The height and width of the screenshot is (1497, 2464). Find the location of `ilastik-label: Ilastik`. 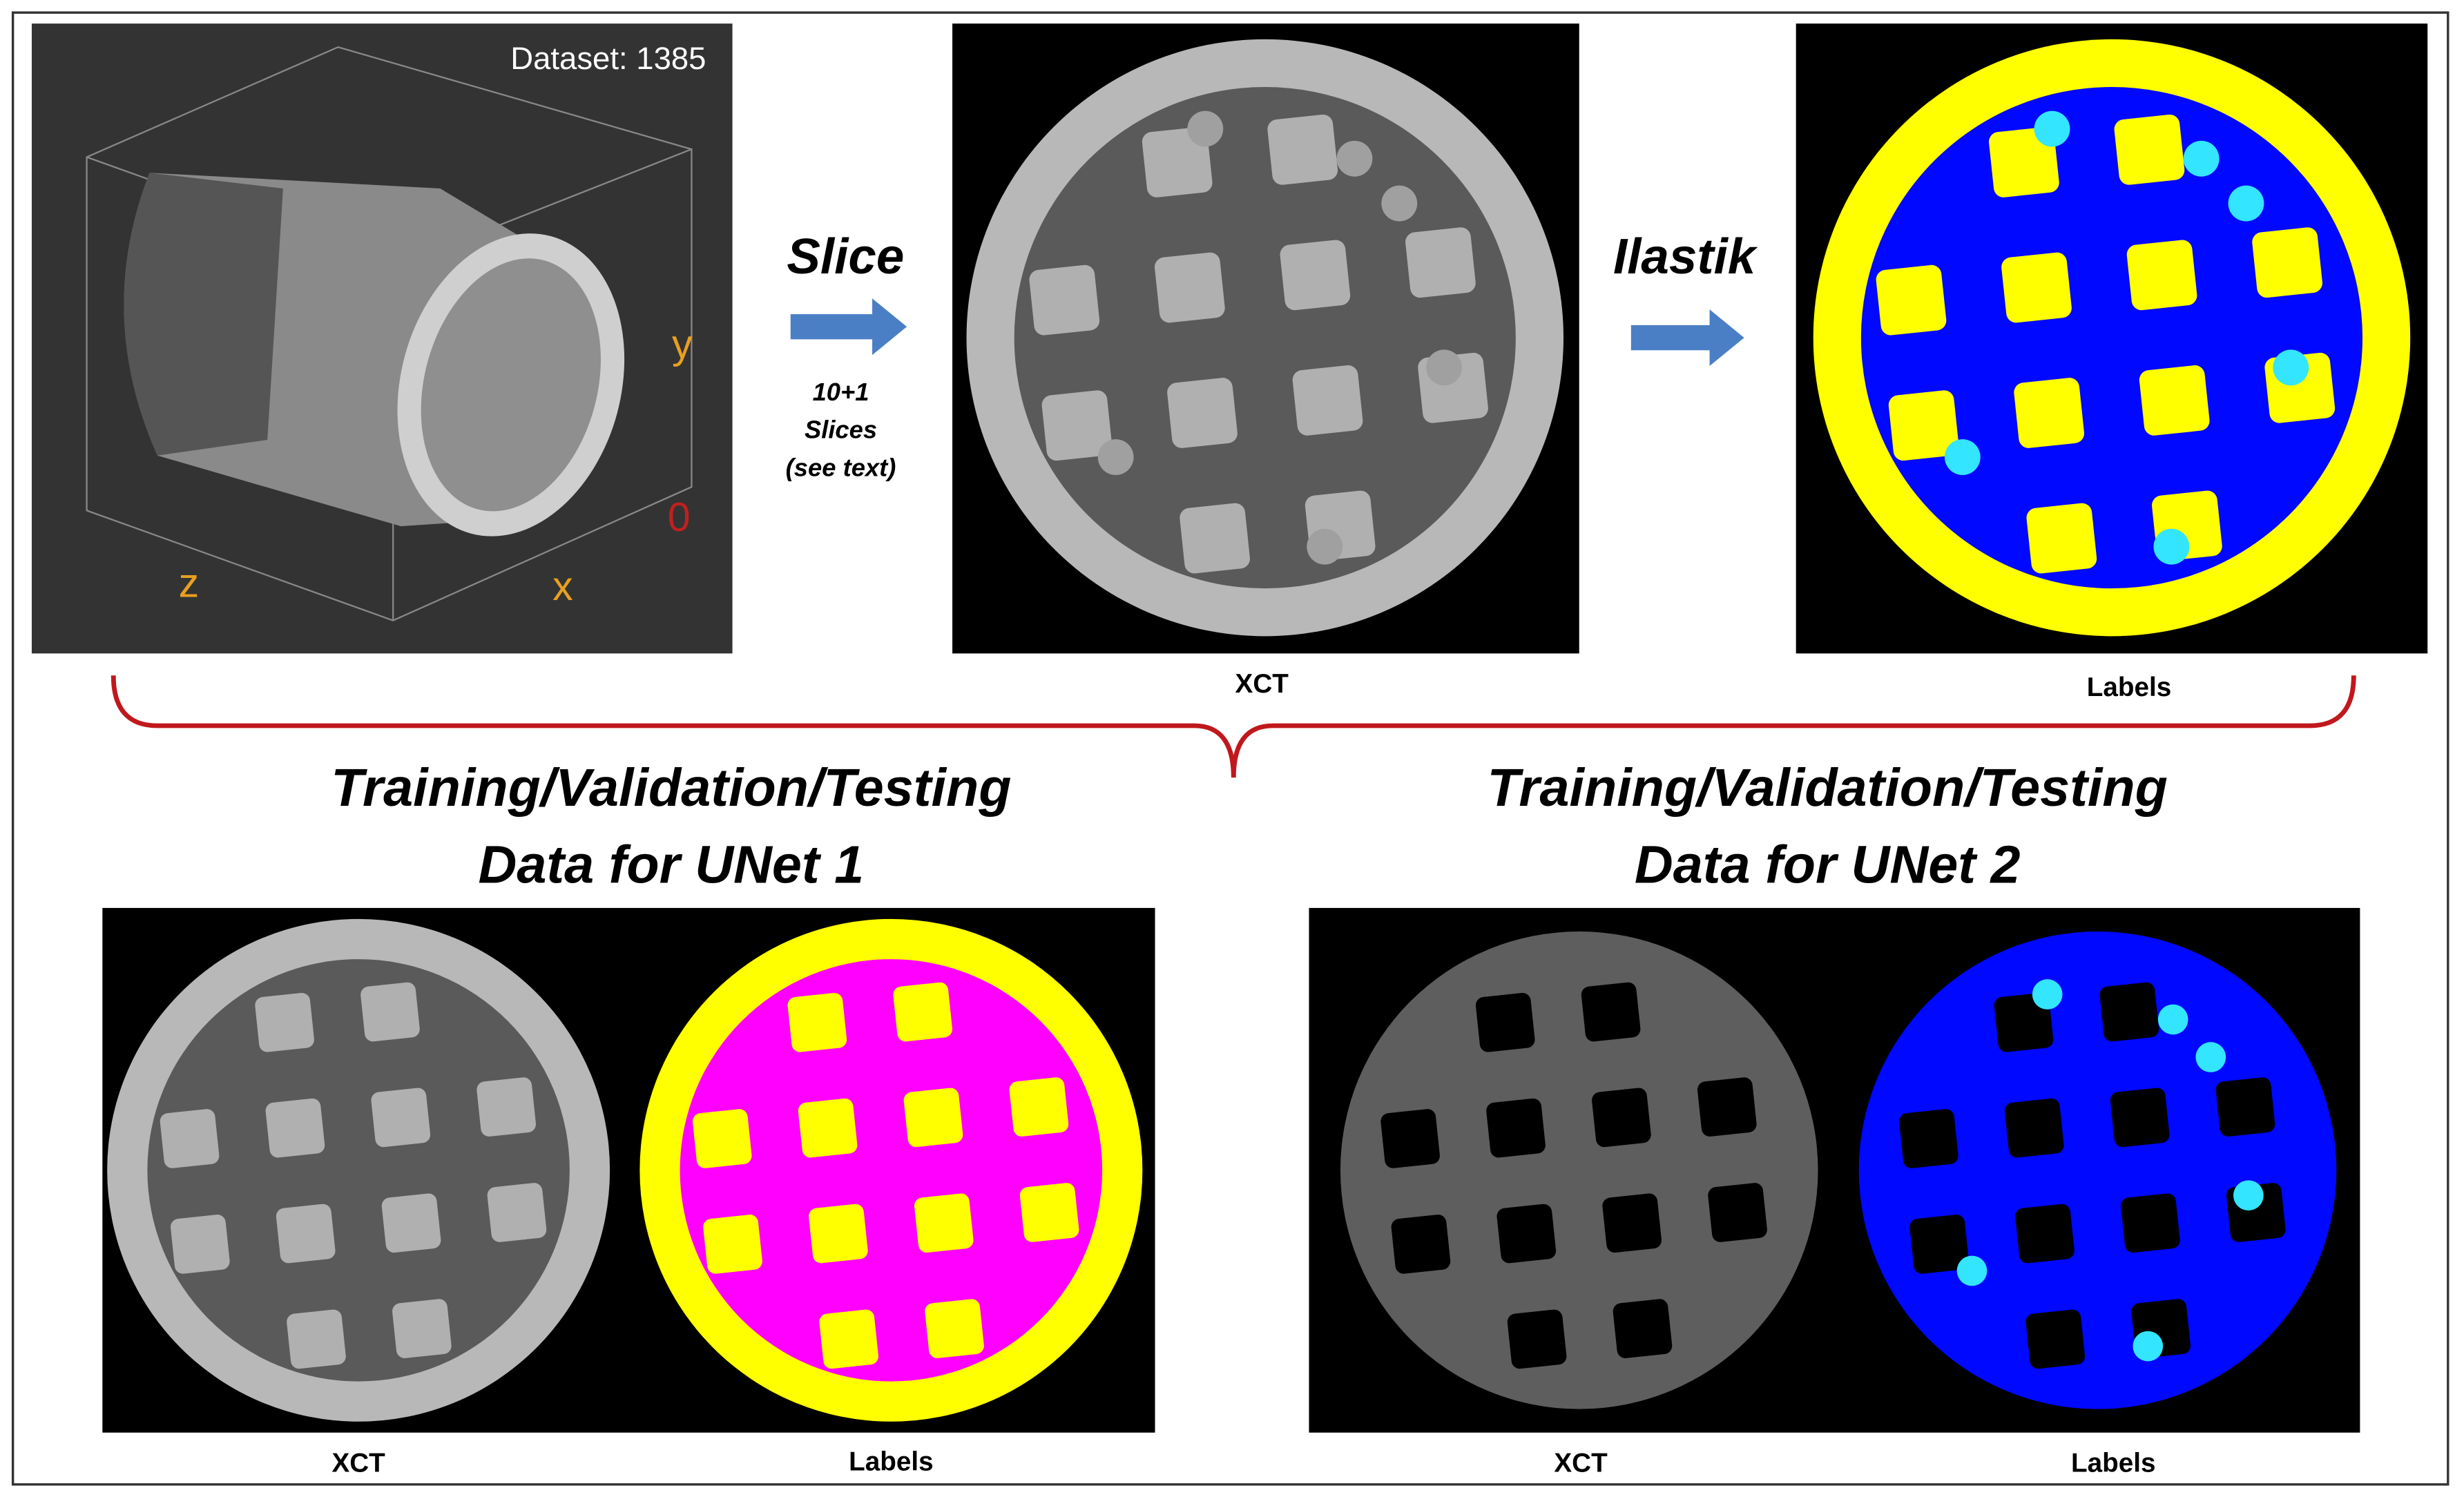

ilastik-label: Ilastik is located at coordinates (1685, 256).